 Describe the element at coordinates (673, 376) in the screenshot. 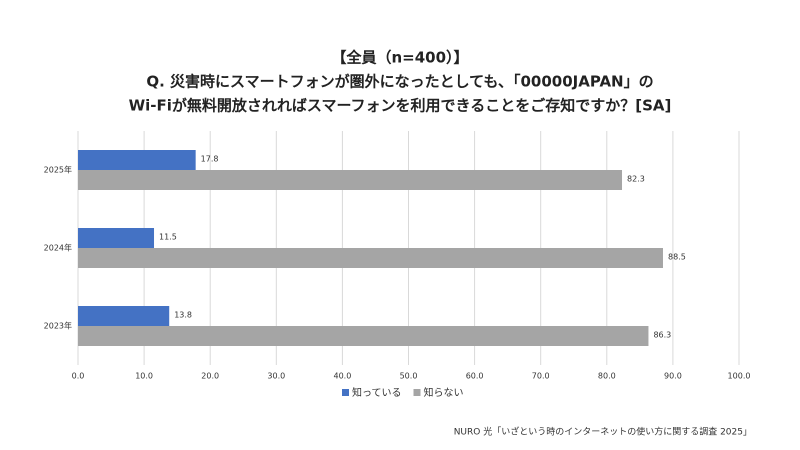

I see `x-tick-label: 90.0` at that location.